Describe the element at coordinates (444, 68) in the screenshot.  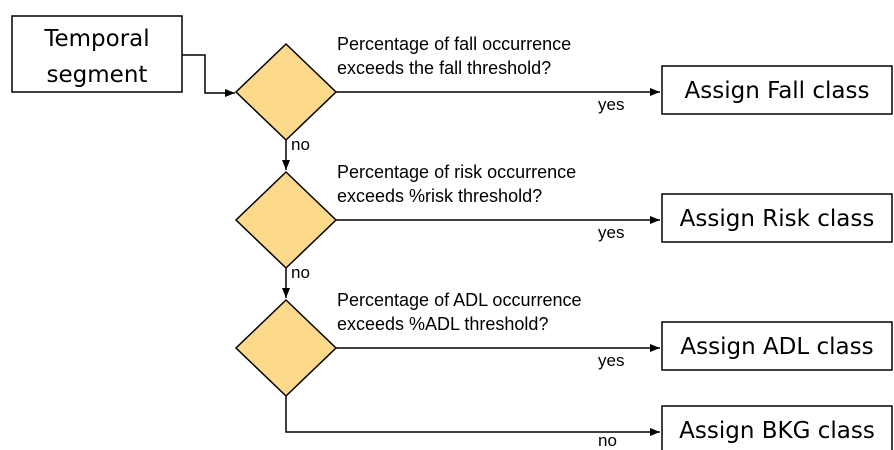
I see `decision-question: exceeds the fall threshold?` at that location.